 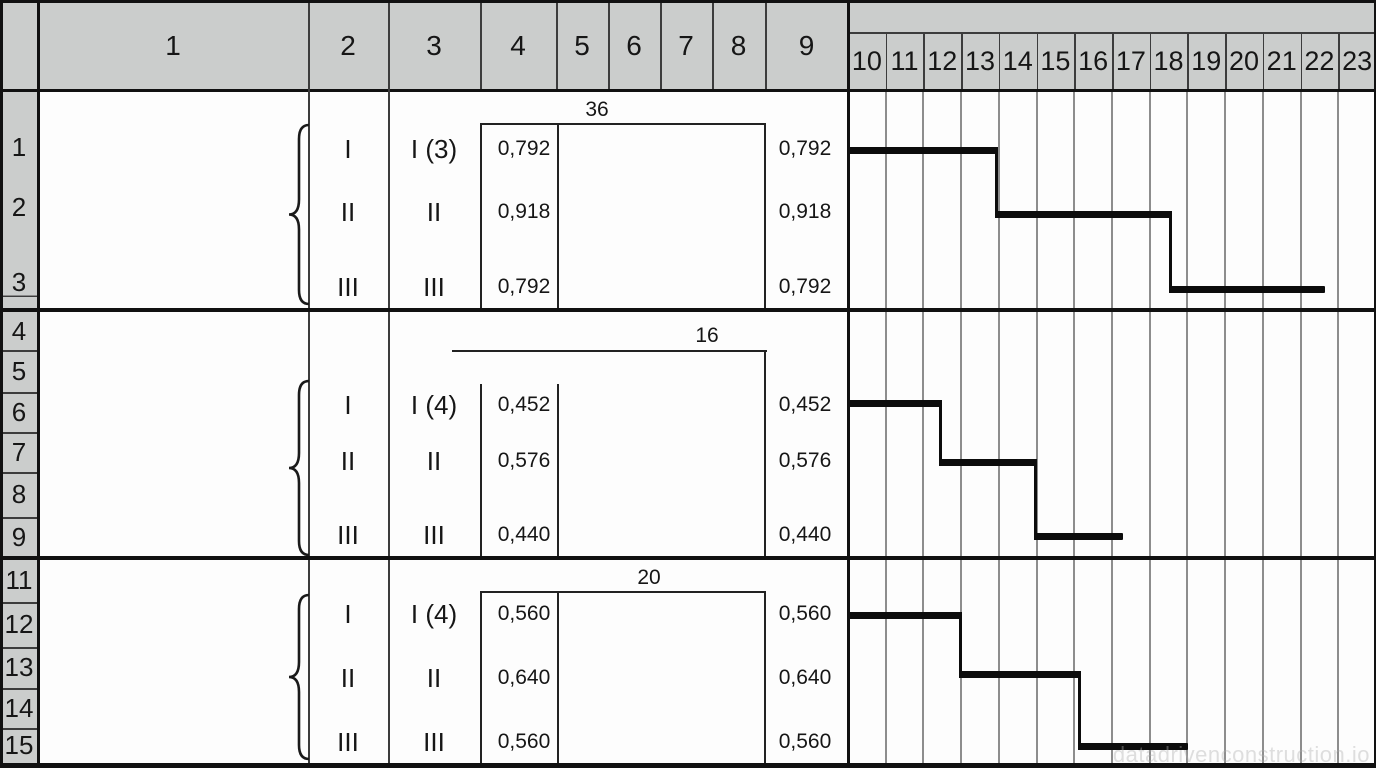 What do you see at coordinates (19, 146) in the screenshot?
I see `row-number-1: 1` at bounding box center [19, 146].